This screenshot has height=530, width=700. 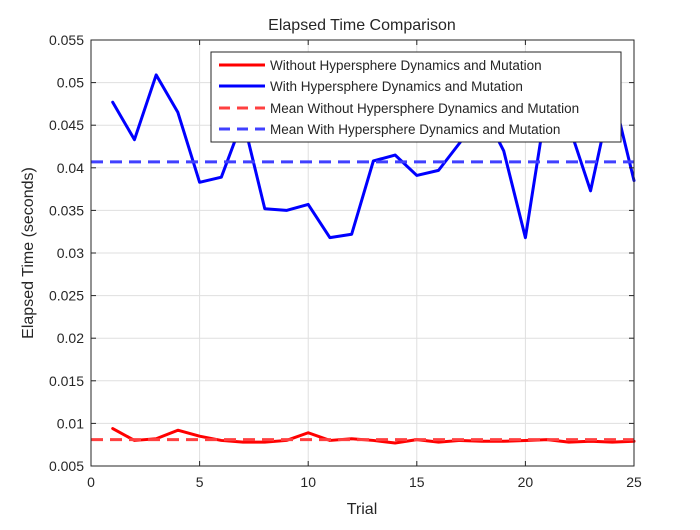 I want to click on y-tick-label: 0.04, so click(x=70, y=168).